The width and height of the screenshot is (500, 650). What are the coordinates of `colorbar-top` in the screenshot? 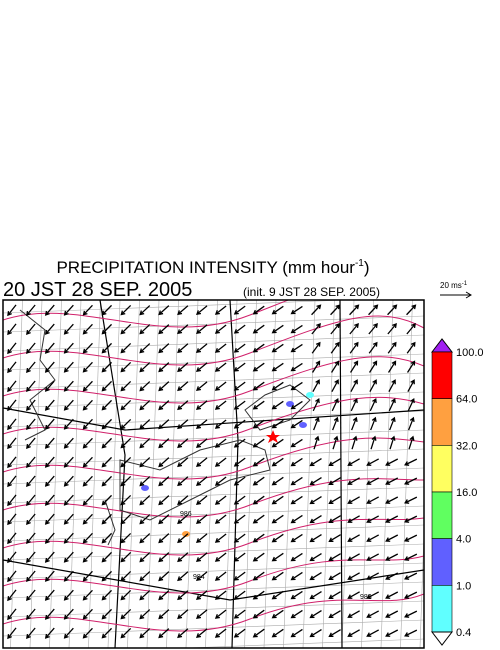 It's located at (442, 345).